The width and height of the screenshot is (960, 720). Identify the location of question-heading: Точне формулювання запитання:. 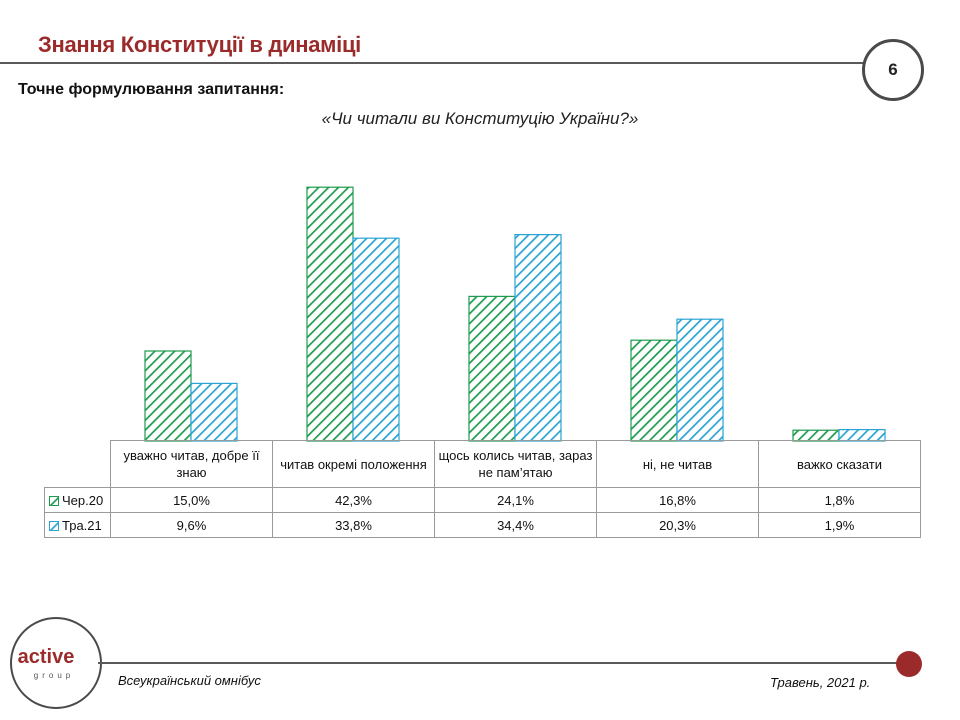
(151, 89).